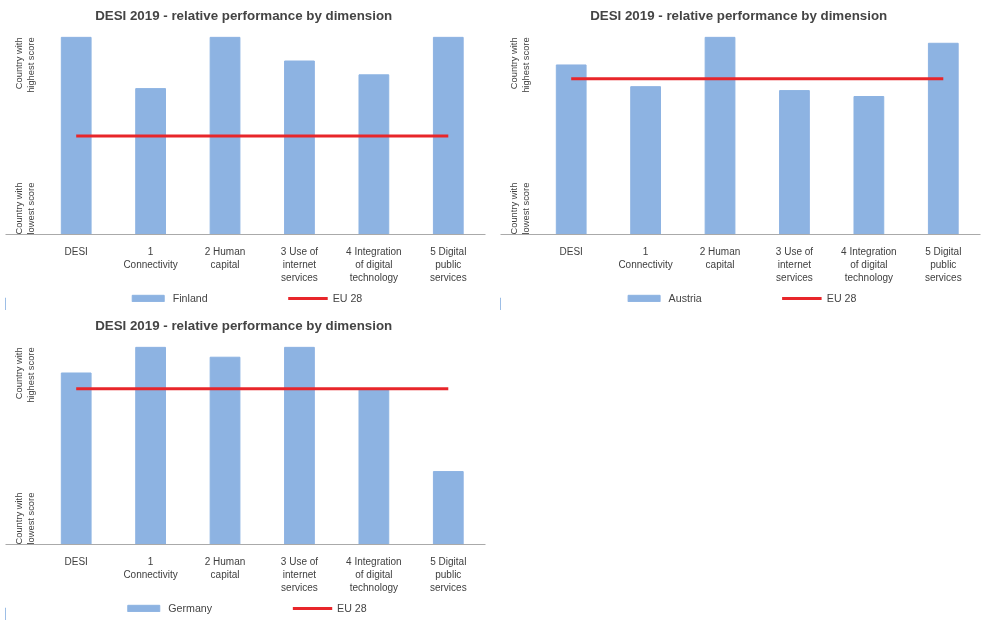 This screenshot has width=1001, height=631. I want to click on legend-label: Austria, so click(685, 297).